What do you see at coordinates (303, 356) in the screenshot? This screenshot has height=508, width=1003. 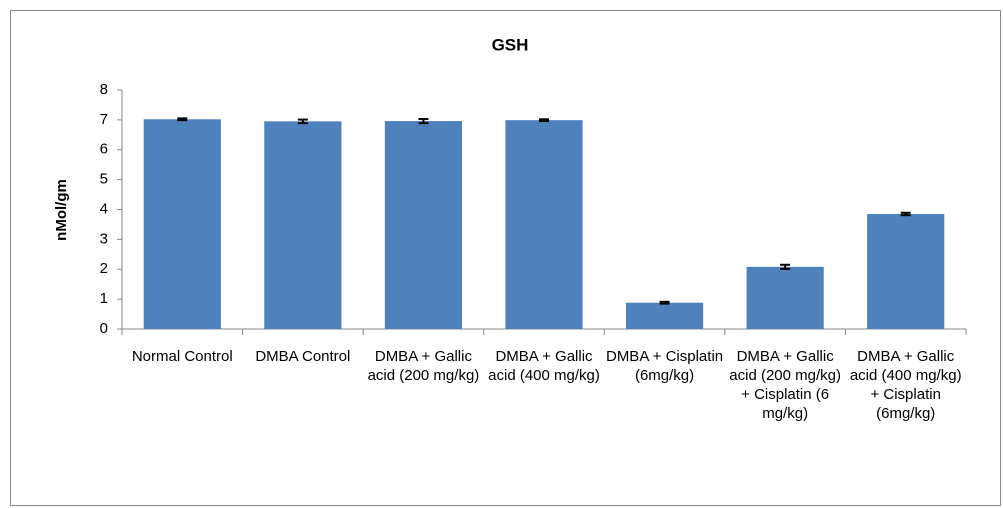 I see `x-tick-label: DMBA Control` at bounding box center [303, 356].